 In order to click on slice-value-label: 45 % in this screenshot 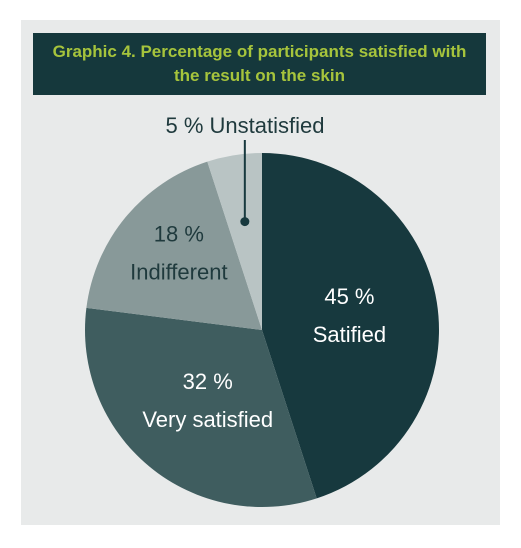, I will do `click(349, 296)`.